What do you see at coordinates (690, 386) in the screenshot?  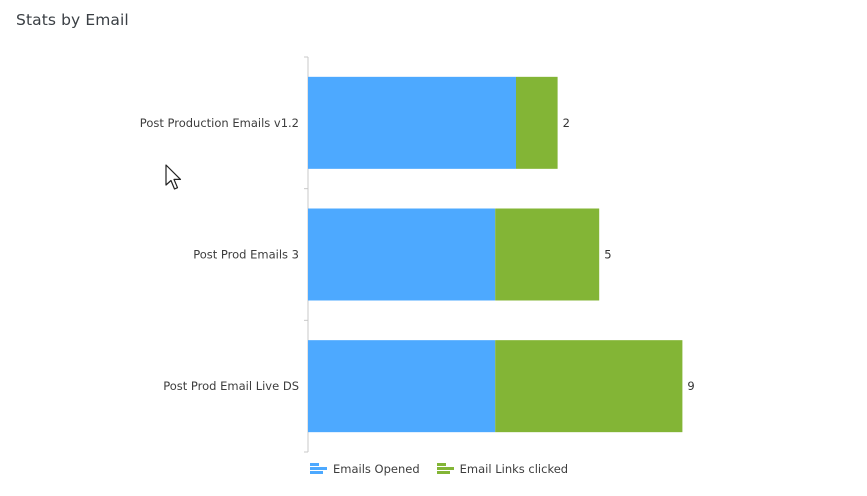 I see `data-label: 9` at bounding box center [690, 386].